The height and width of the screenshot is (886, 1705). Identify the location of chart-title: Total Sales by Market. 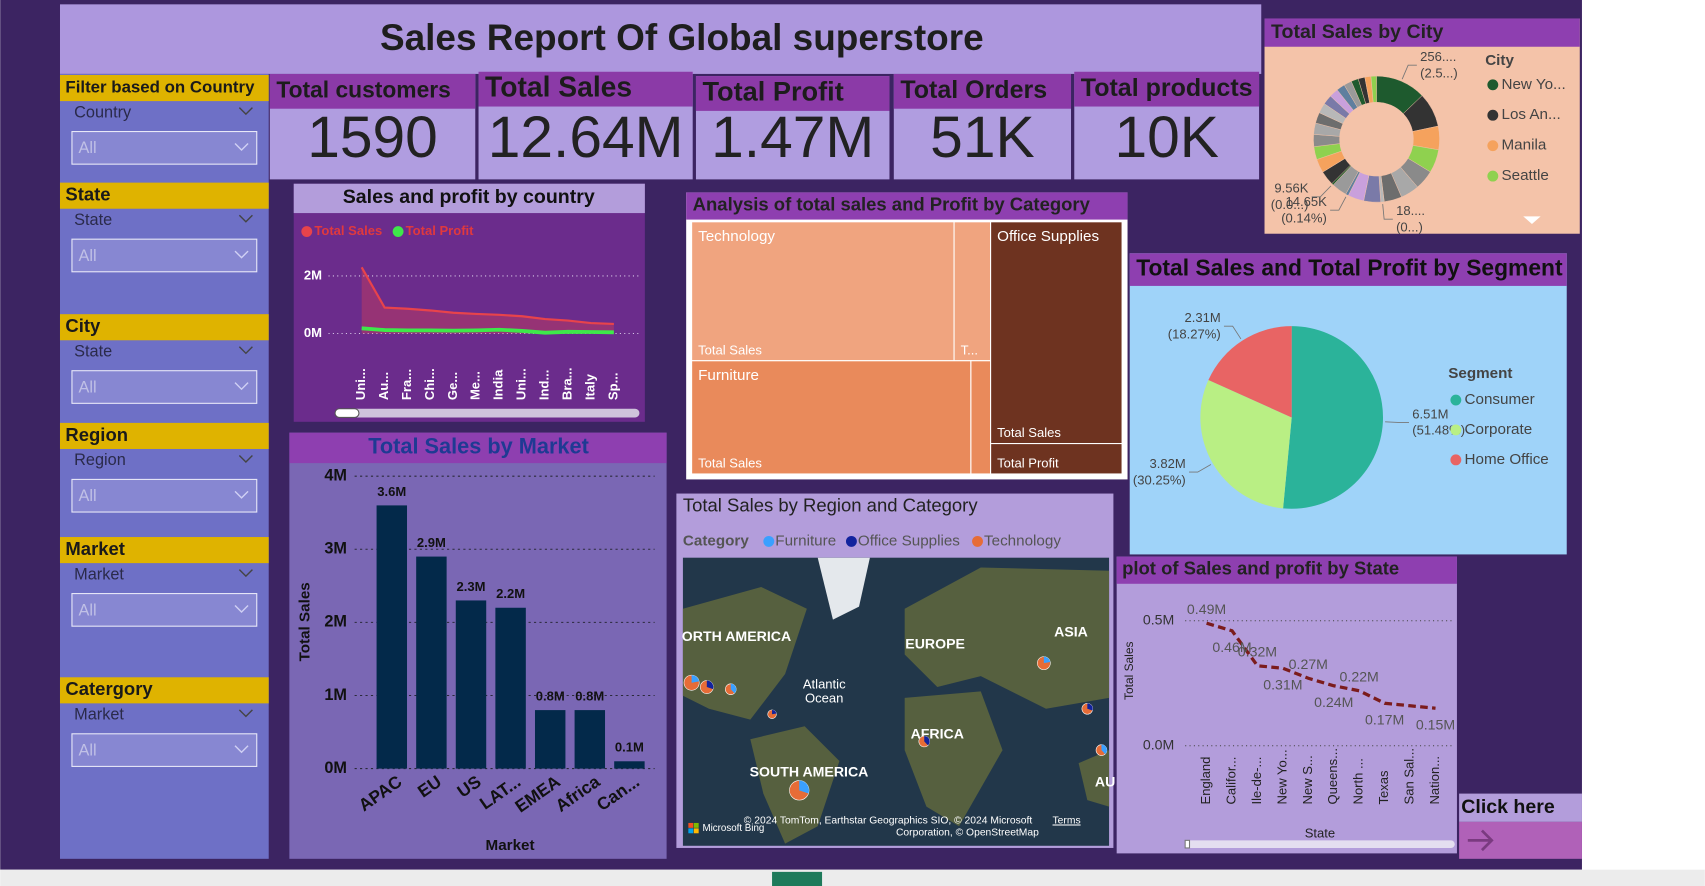
(478, 446).